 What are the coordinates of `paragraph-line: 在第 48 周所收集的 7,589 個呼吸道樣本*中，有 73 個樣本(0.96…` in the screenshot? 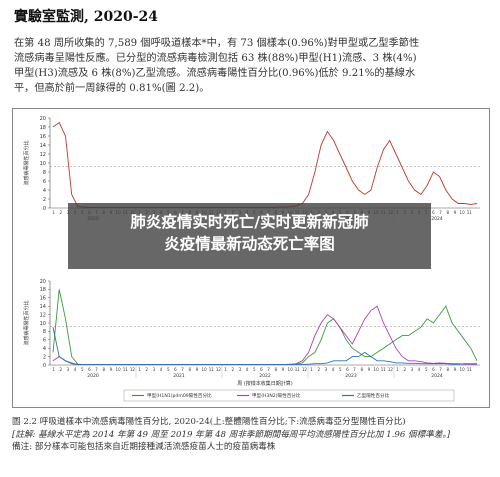 It's located at (217, 43).